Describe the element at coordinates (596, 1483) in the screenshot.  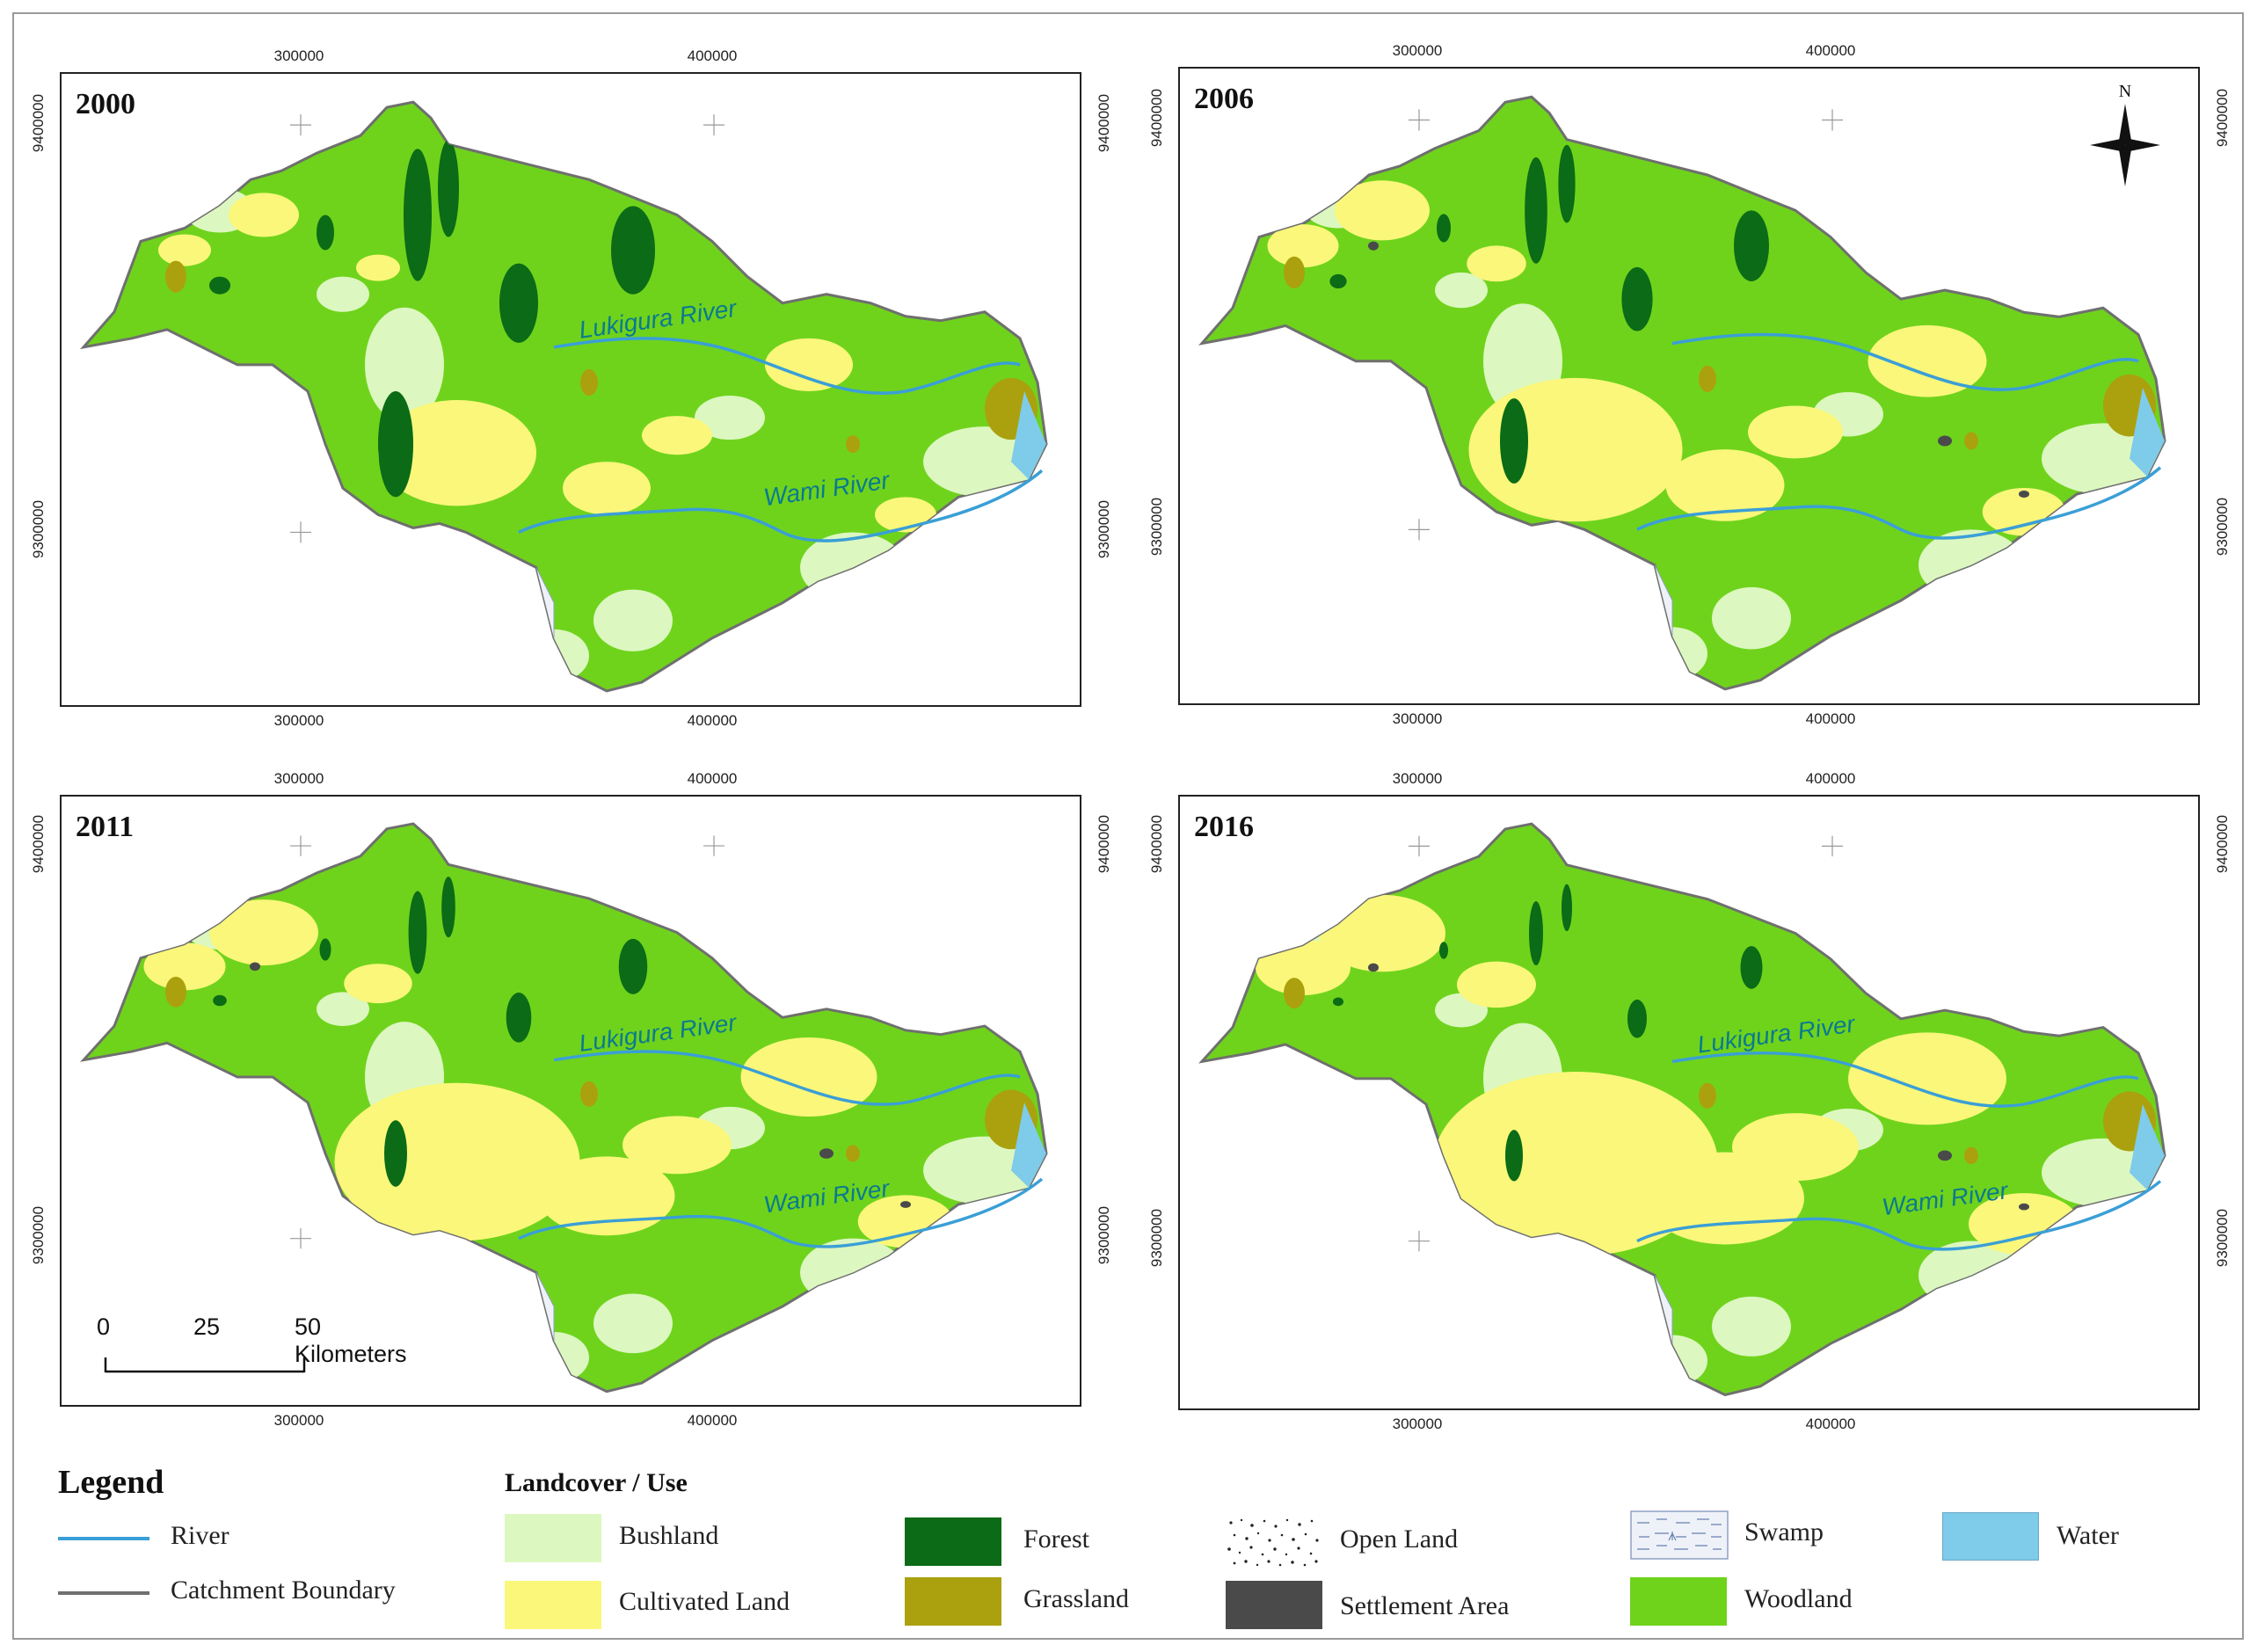
I see `legend-subtitle: Landcover / Use` at that location.